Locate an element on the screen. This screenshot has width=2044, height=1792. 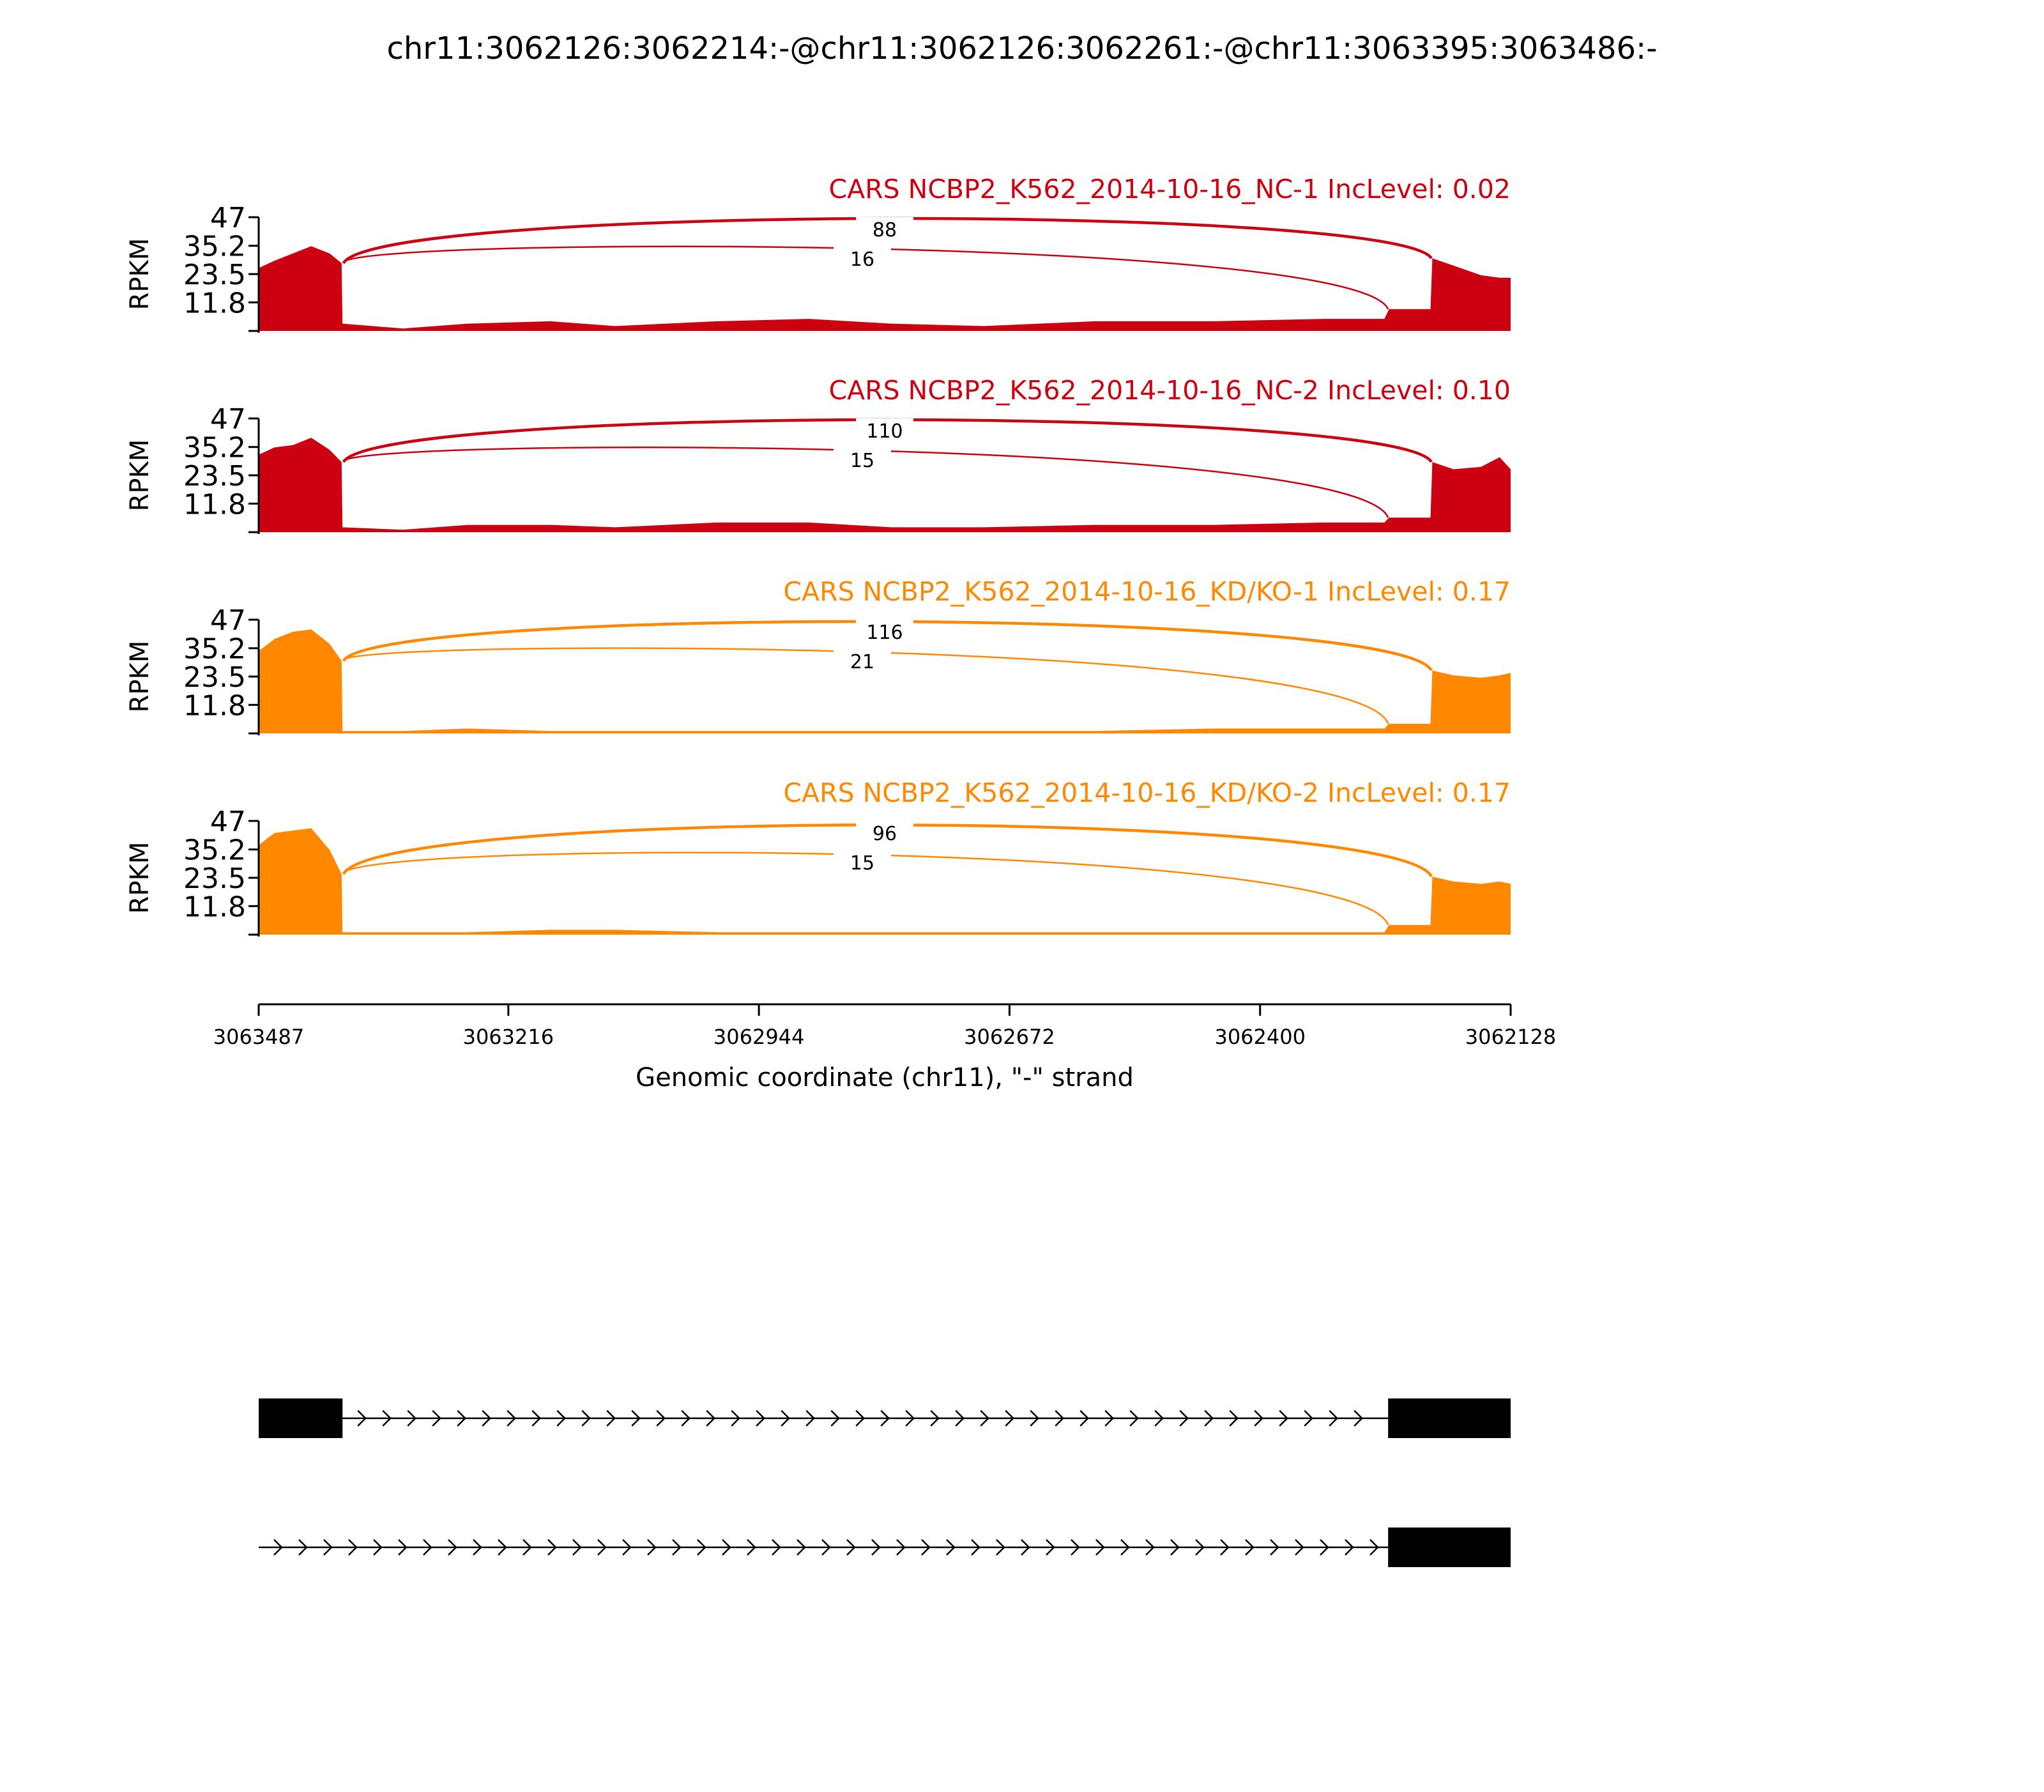
x-tick-label: 3062400 is located at coordinates (1260, 1037).